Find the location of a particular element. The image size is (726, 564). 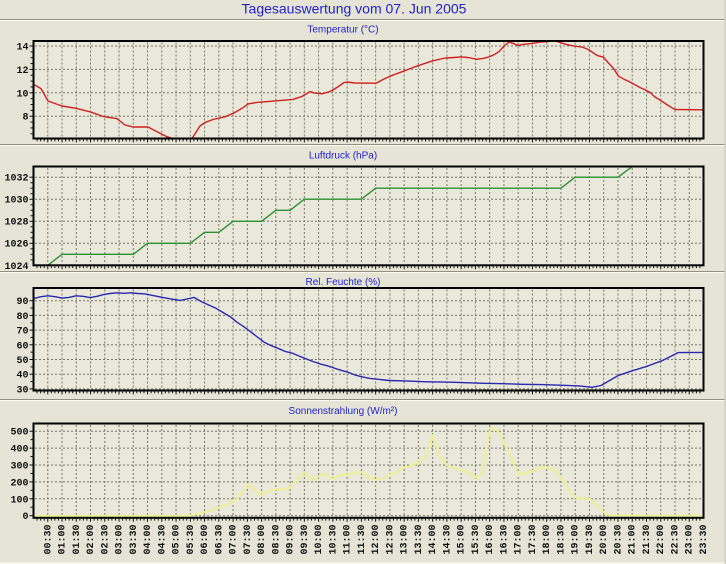

svg-text: 09:30 is located at coordinates (305, 539).